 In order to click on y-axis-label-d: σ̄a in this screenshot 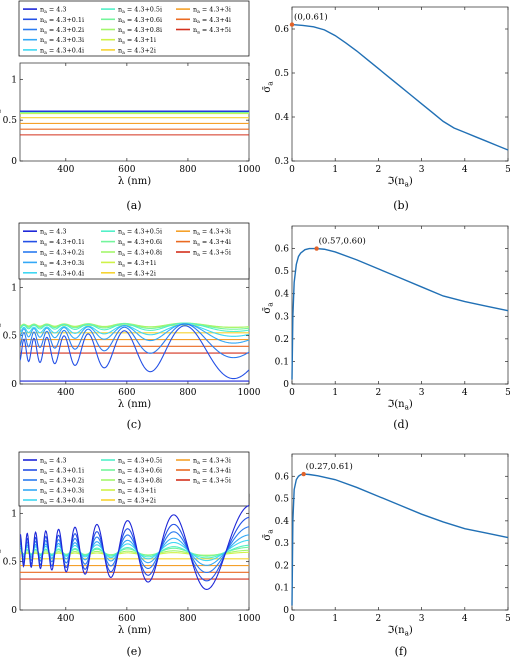, I will do `click(268, 308)`.